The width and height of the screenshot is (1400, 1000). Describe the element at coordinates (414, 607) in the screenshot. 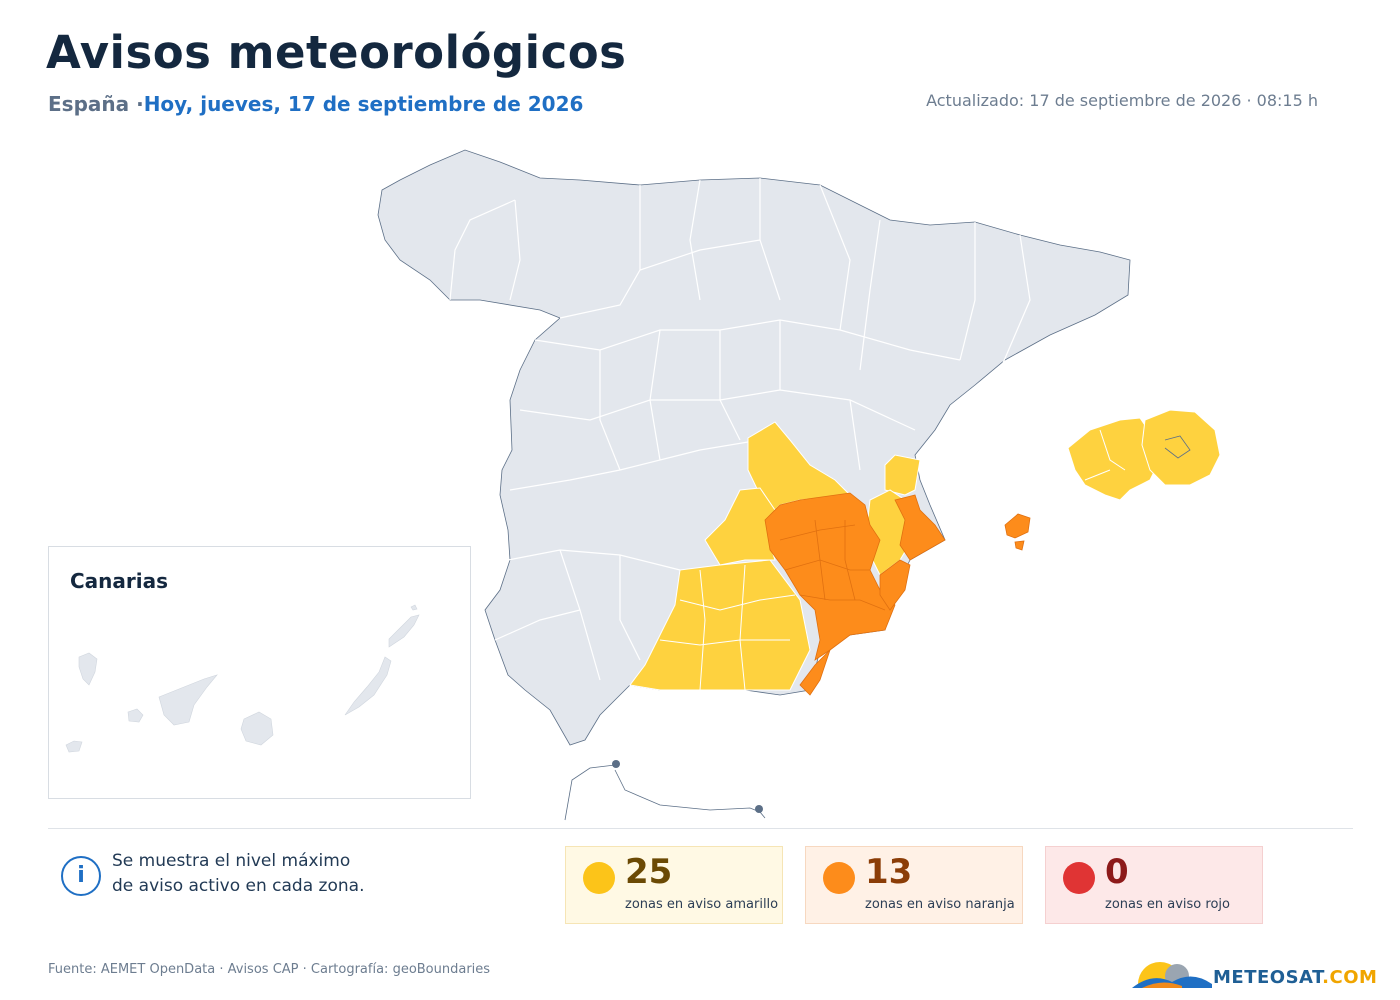

I see `islet-graciosa` at that location.